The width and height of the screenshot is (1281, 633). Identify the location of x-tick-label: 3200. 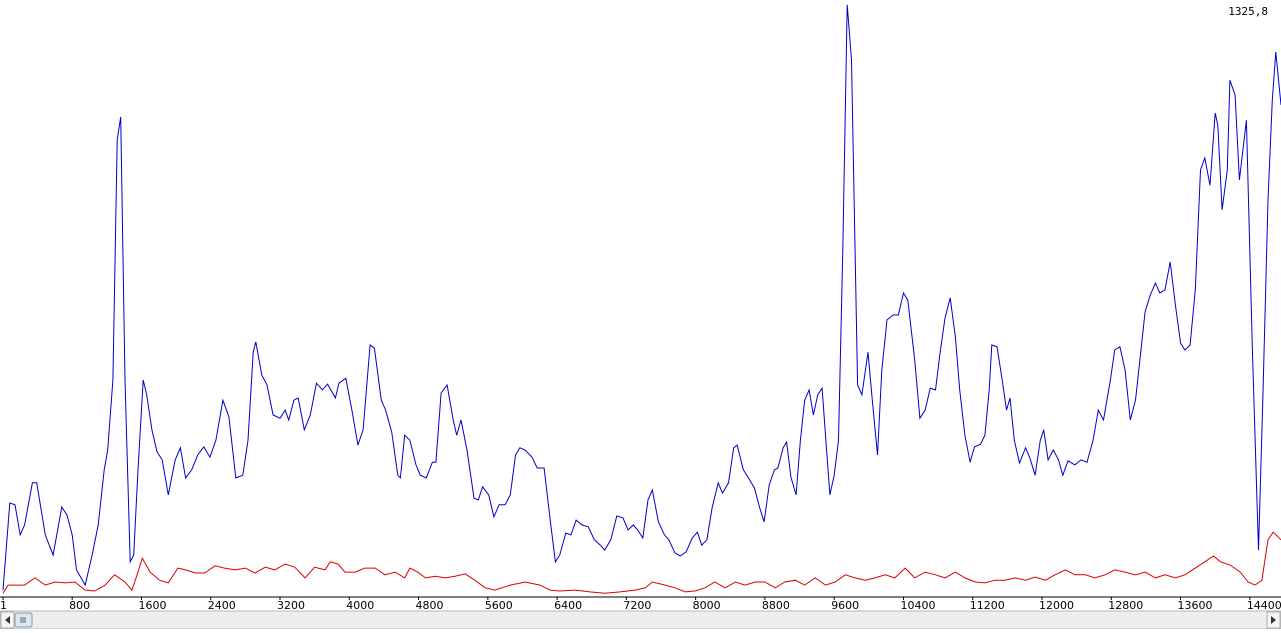
(291, 605).